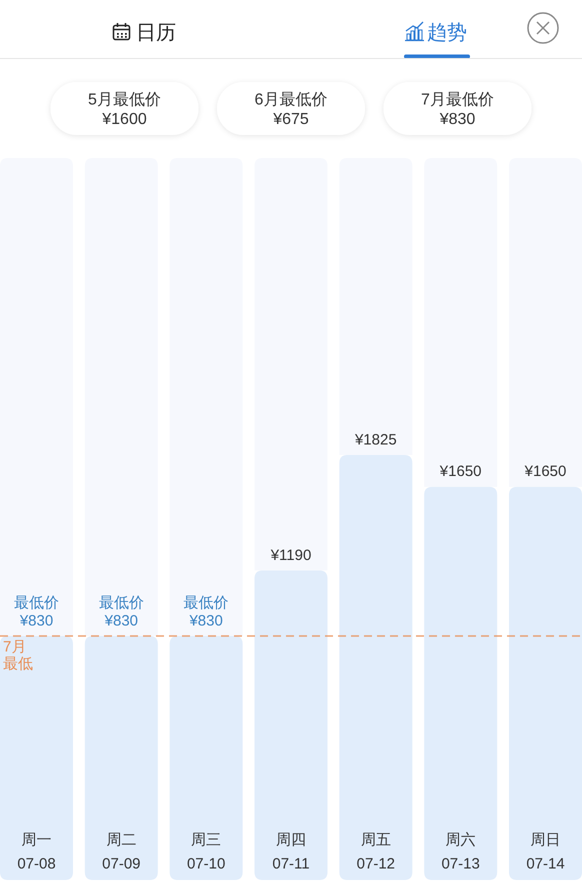  Describe the element at coordinates (457, 110) in the screenshot. I see `annotation: 7月最低价 ¥830` at that location.